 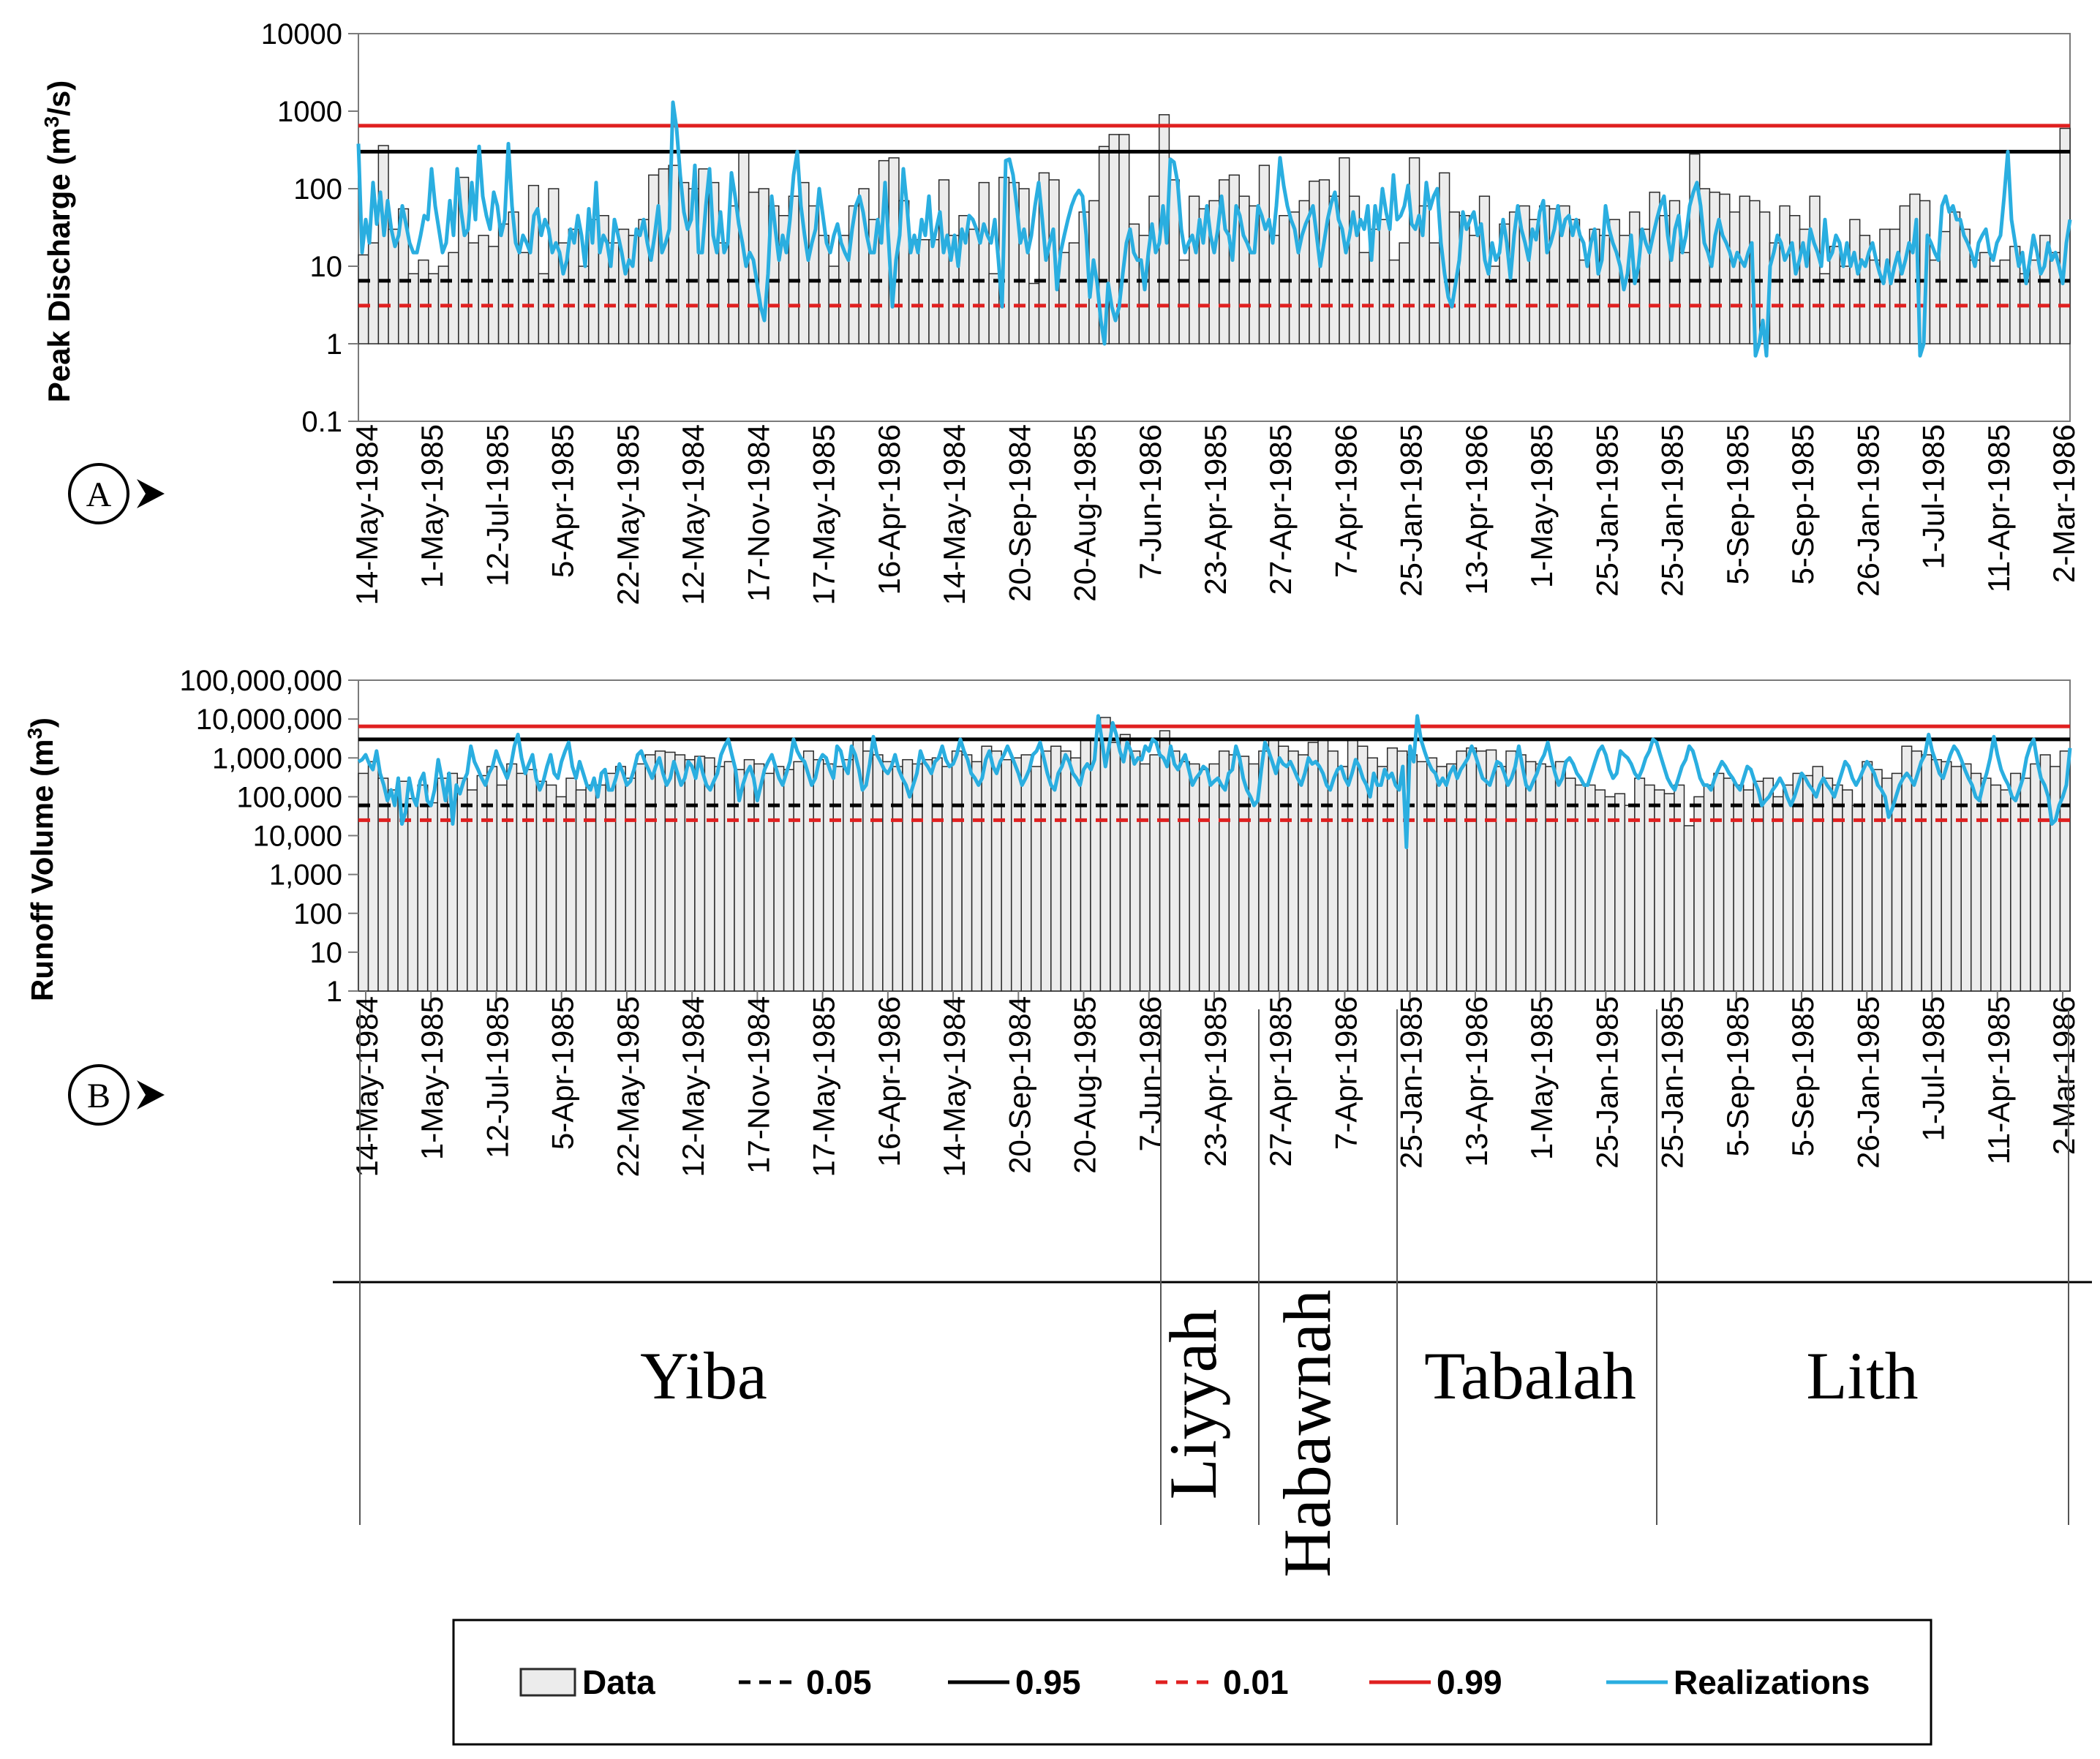 What do you see at coordinates (618, 1682) in the screenshot?
I see `legend-label-data: Data` at bounding box center [618, 1682].